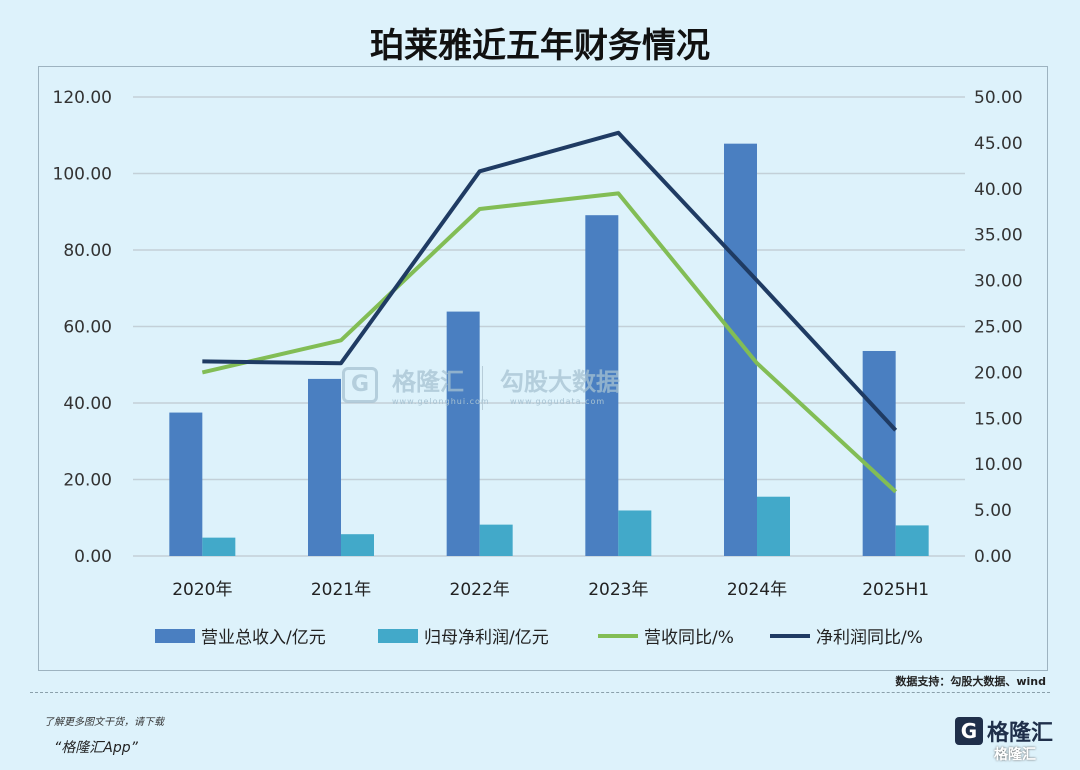 The image size is (1080, 770). What do you see at coordinates (263, 638) in the screenshot?
I see `legend-label: 营业总收入/亿元` at bounding box center [263, 638].